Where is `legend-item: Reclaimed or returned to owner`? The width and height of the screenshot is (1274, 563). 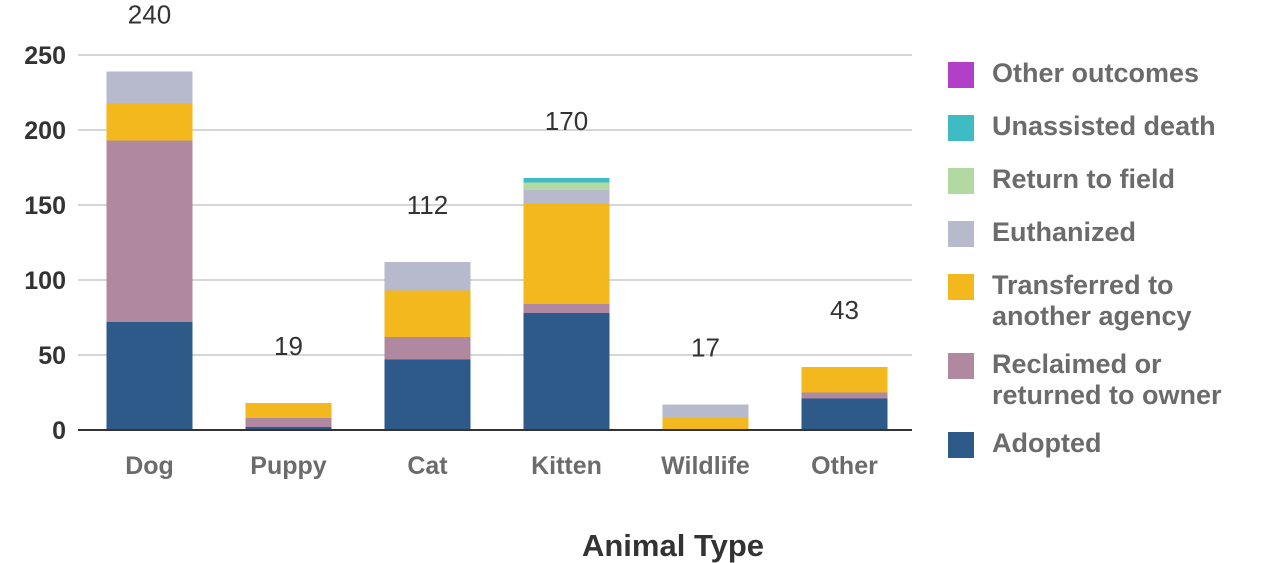 legend-item: Reclaimed or returned to owner is located at coordinates (1108, 380).